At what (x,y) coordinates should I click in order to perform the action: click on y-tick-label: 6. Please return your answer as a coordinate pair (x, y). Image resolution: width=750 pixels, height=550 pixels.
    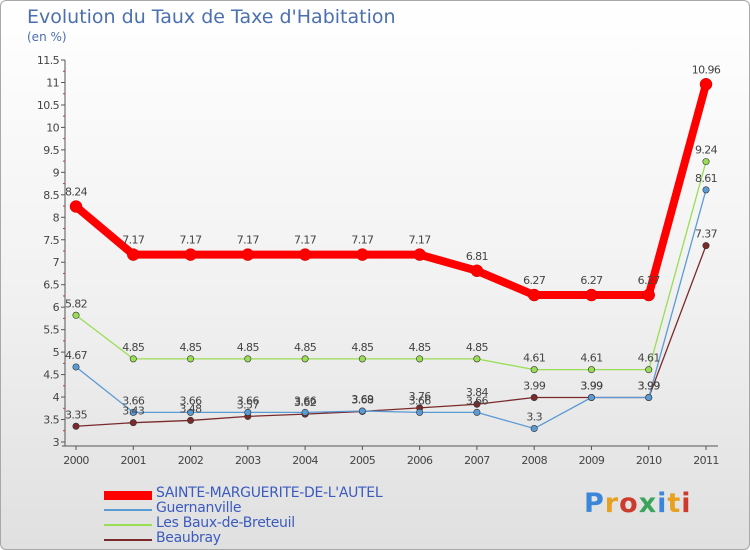
    Looking at the image, I should click on (56, 307).